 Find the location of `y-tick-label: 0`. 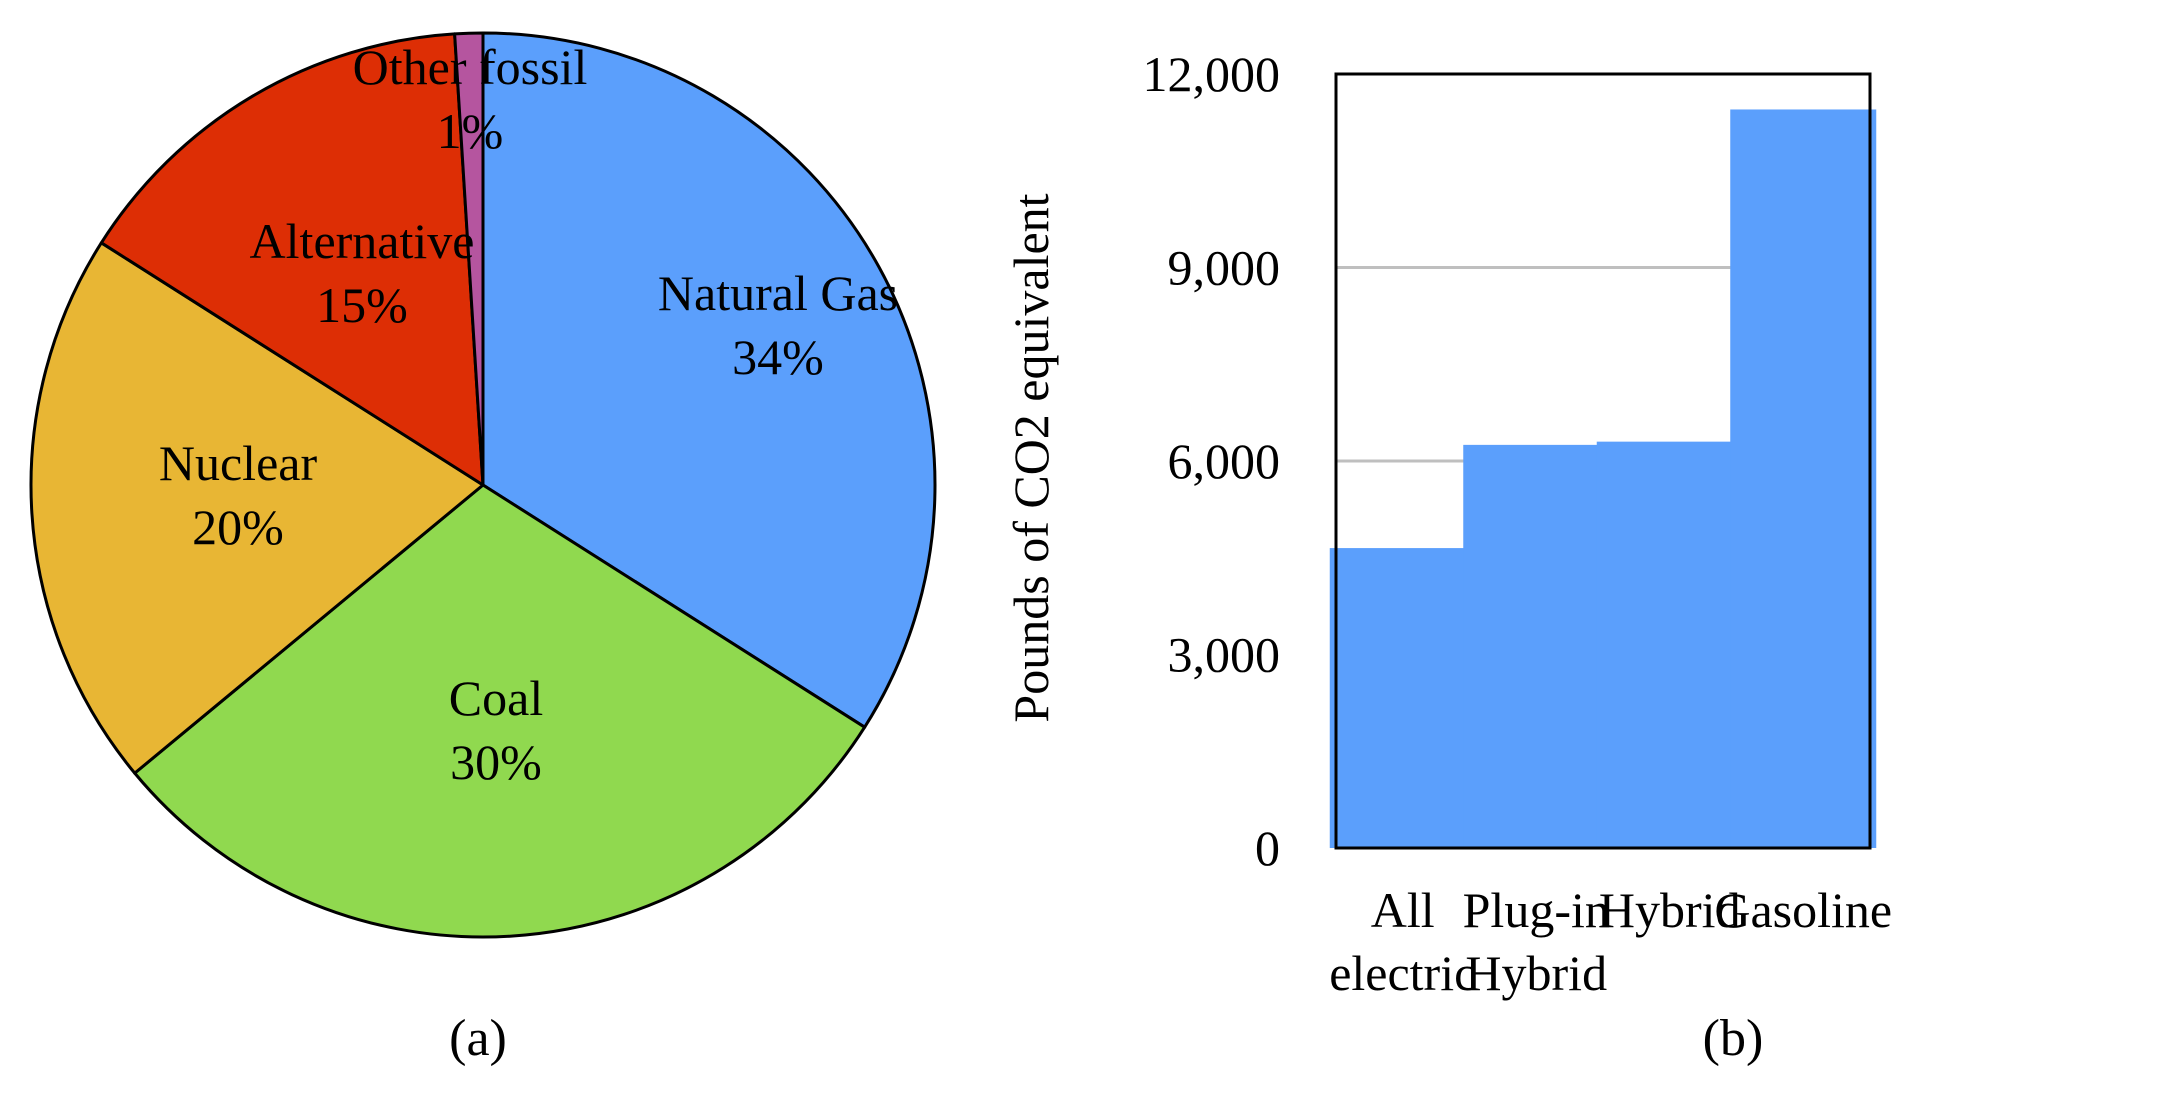

y-tick-label: 0 is located at coordinates (1267, 848).